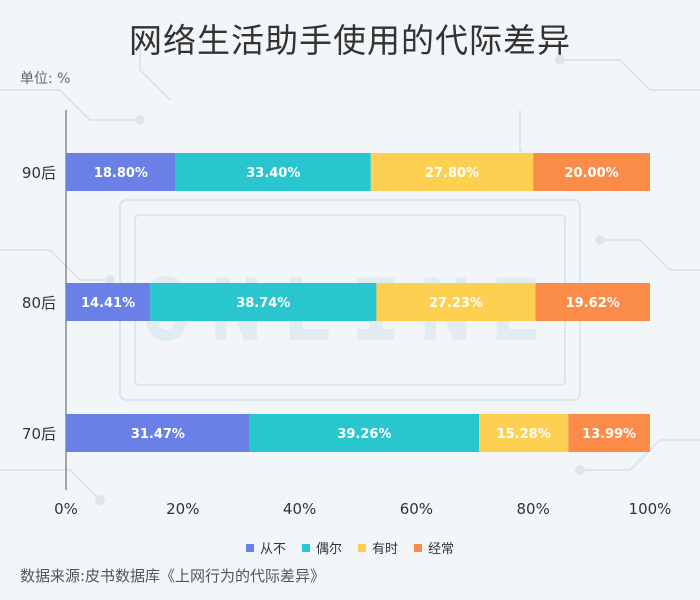  I want to click on category-label: 90后, so click(39, 173).